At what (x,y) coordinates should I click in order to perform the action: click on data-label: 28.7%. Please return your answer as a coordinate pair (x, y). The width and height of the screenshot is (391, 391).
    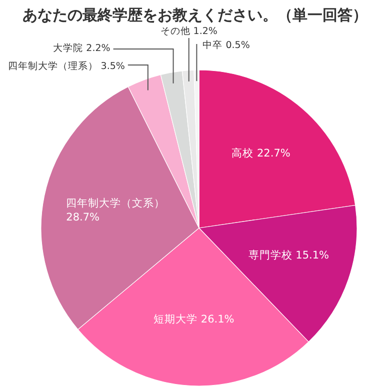
    Looking at the image, I should click on (83, 217).